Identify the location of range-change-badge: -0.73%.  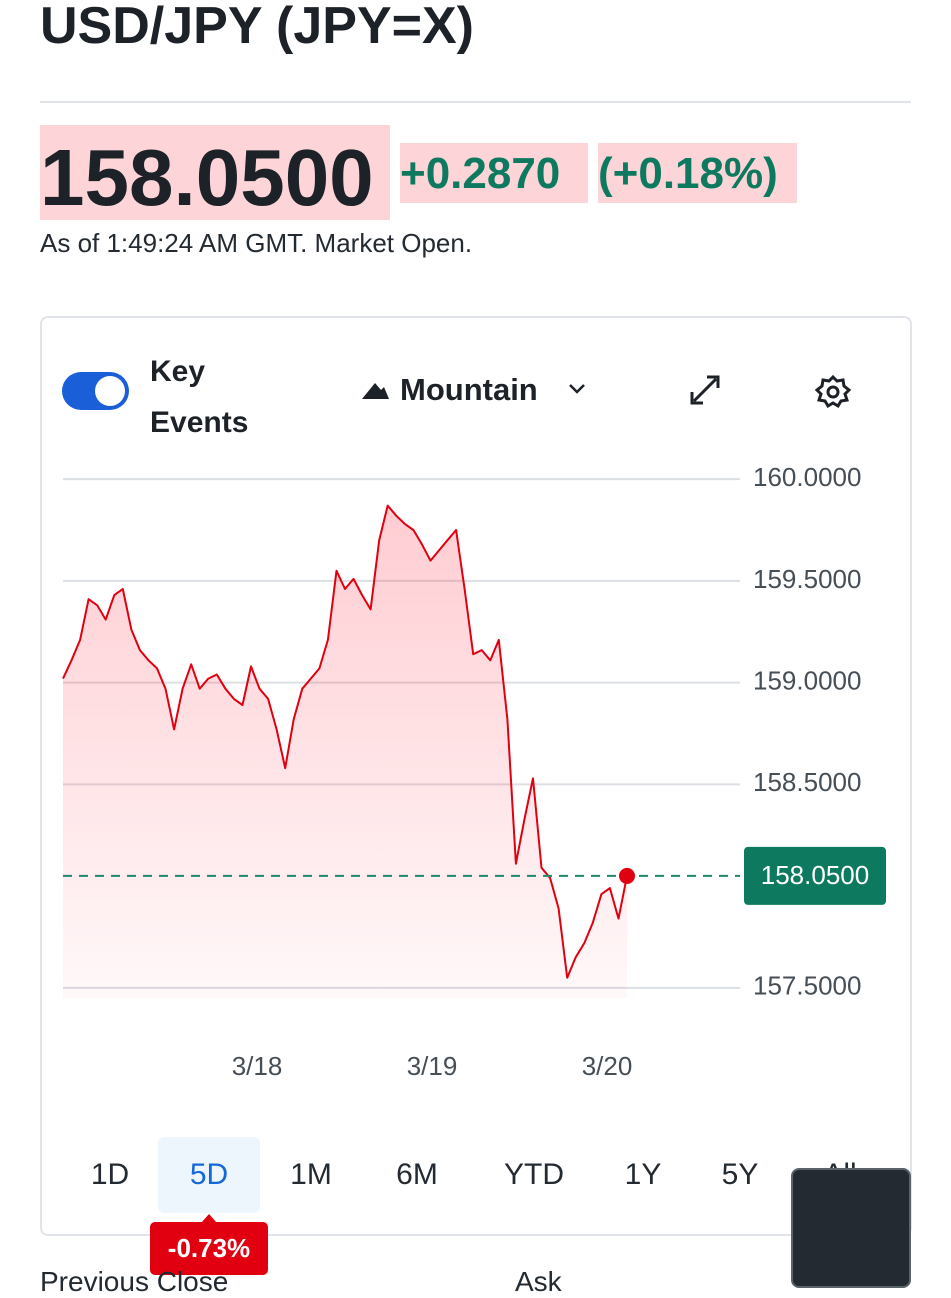
(209, 1248).